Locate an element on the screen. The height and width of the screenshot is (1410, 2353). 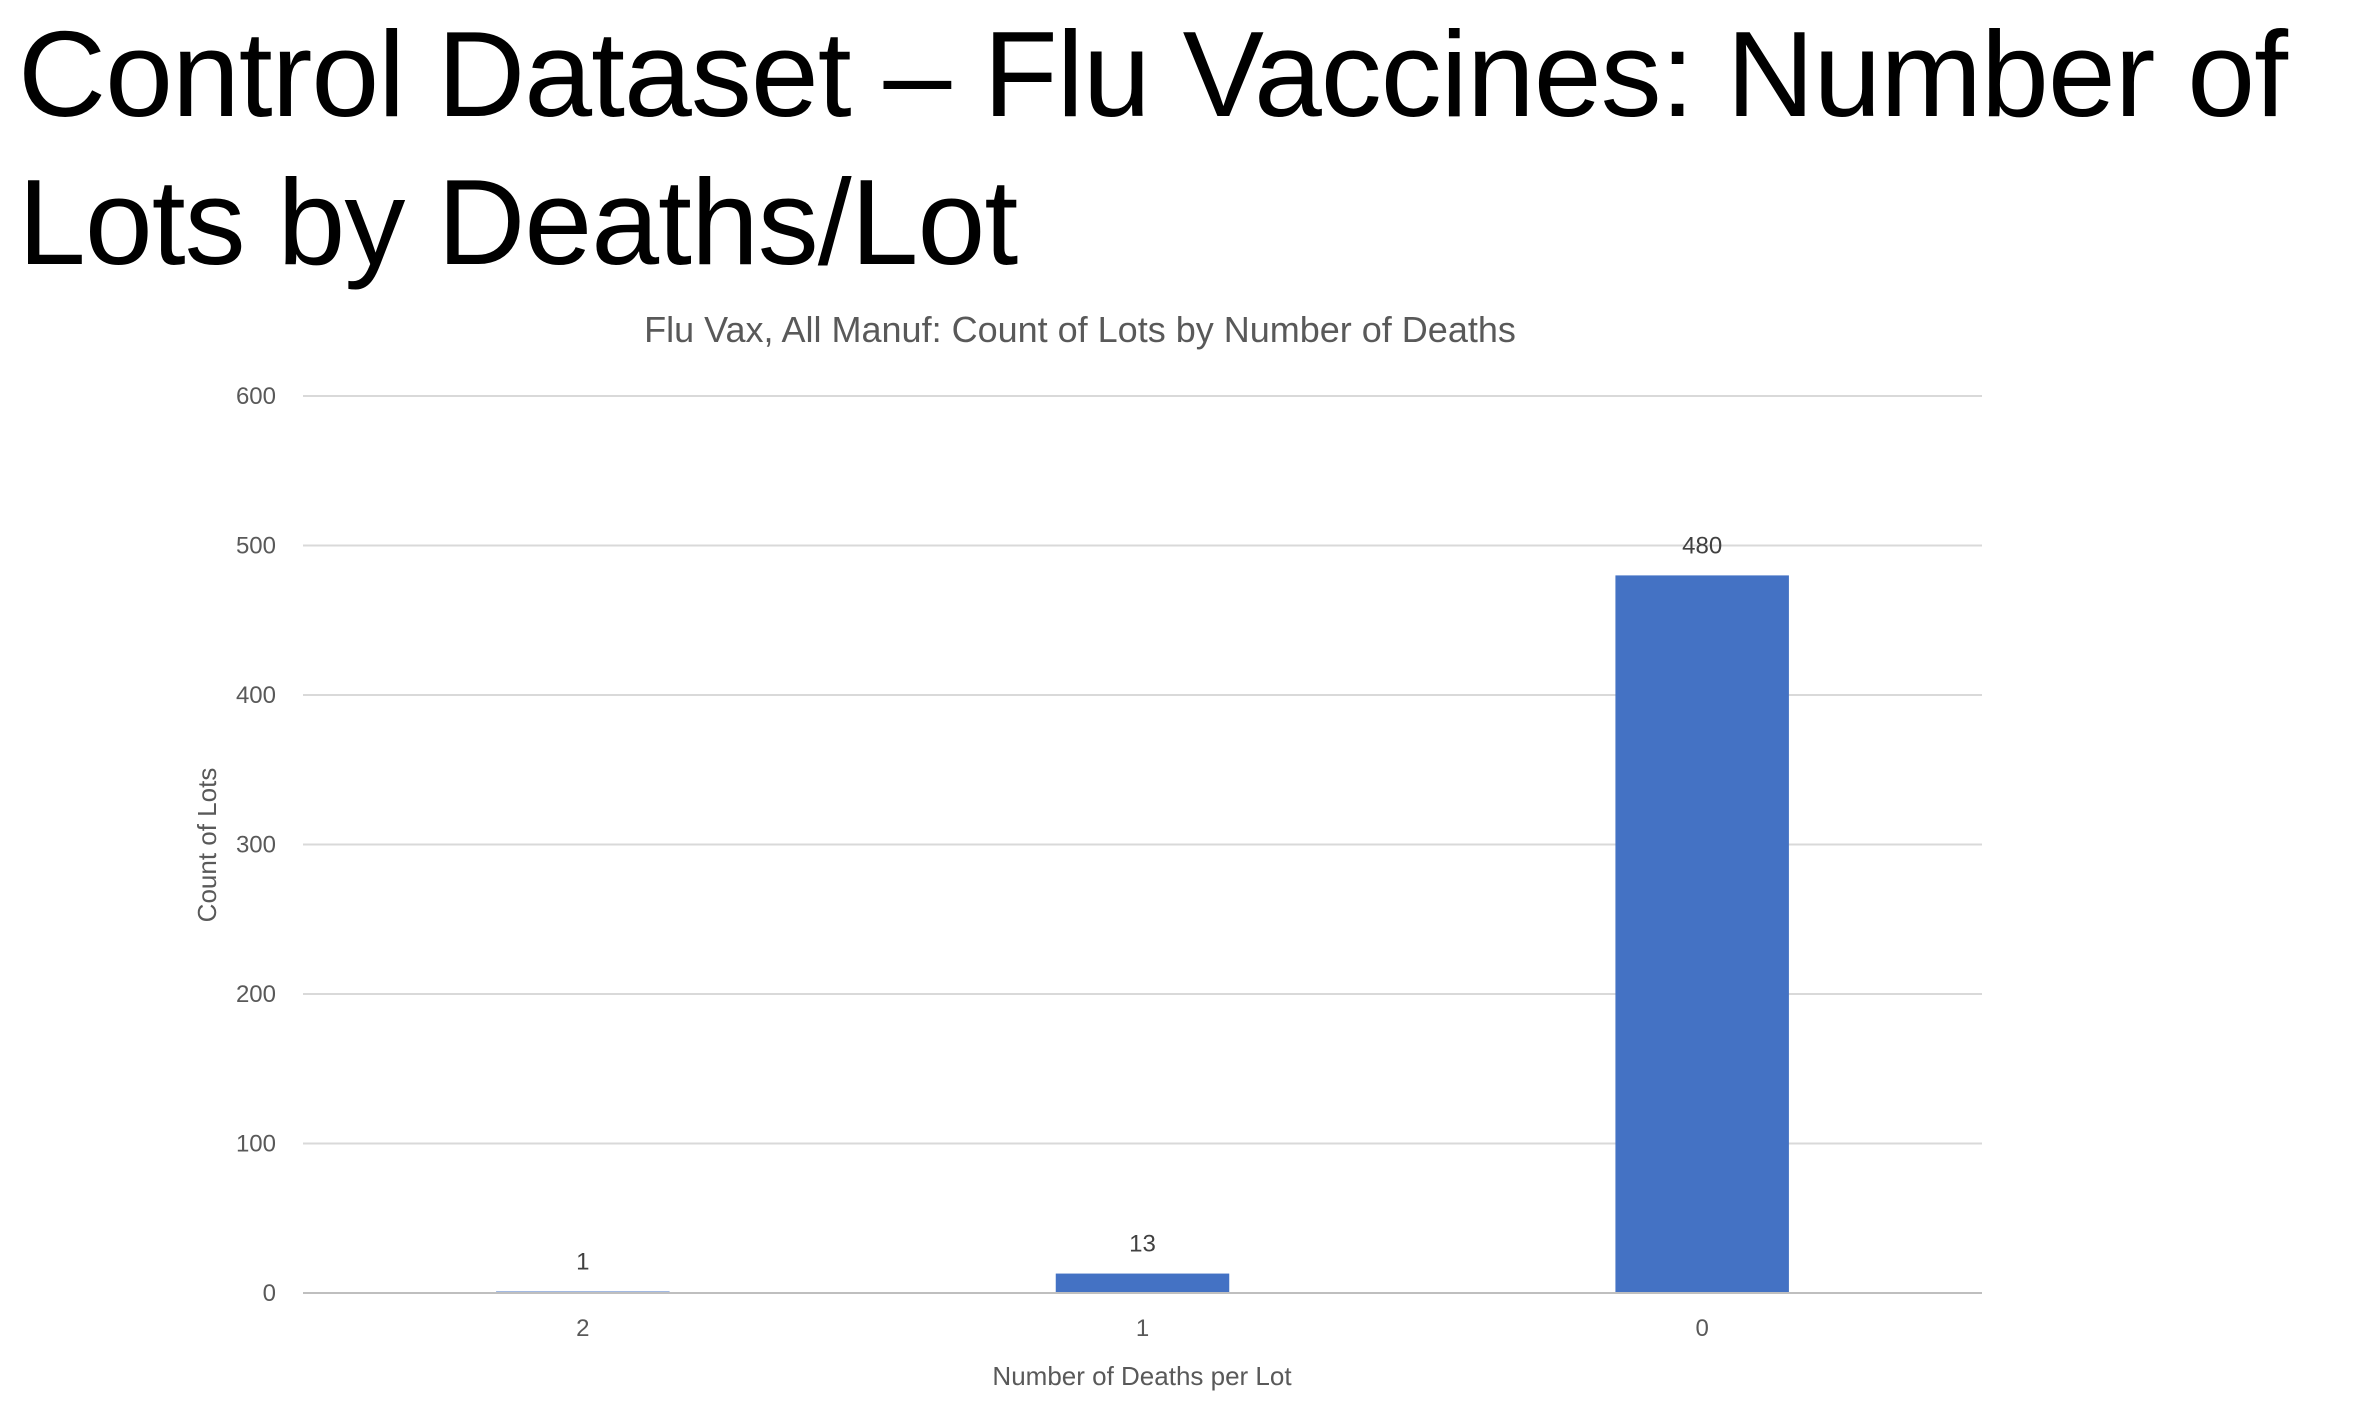
x-axis-title: Number of Deaths per Lot is located at coordinates (1142, 1376).